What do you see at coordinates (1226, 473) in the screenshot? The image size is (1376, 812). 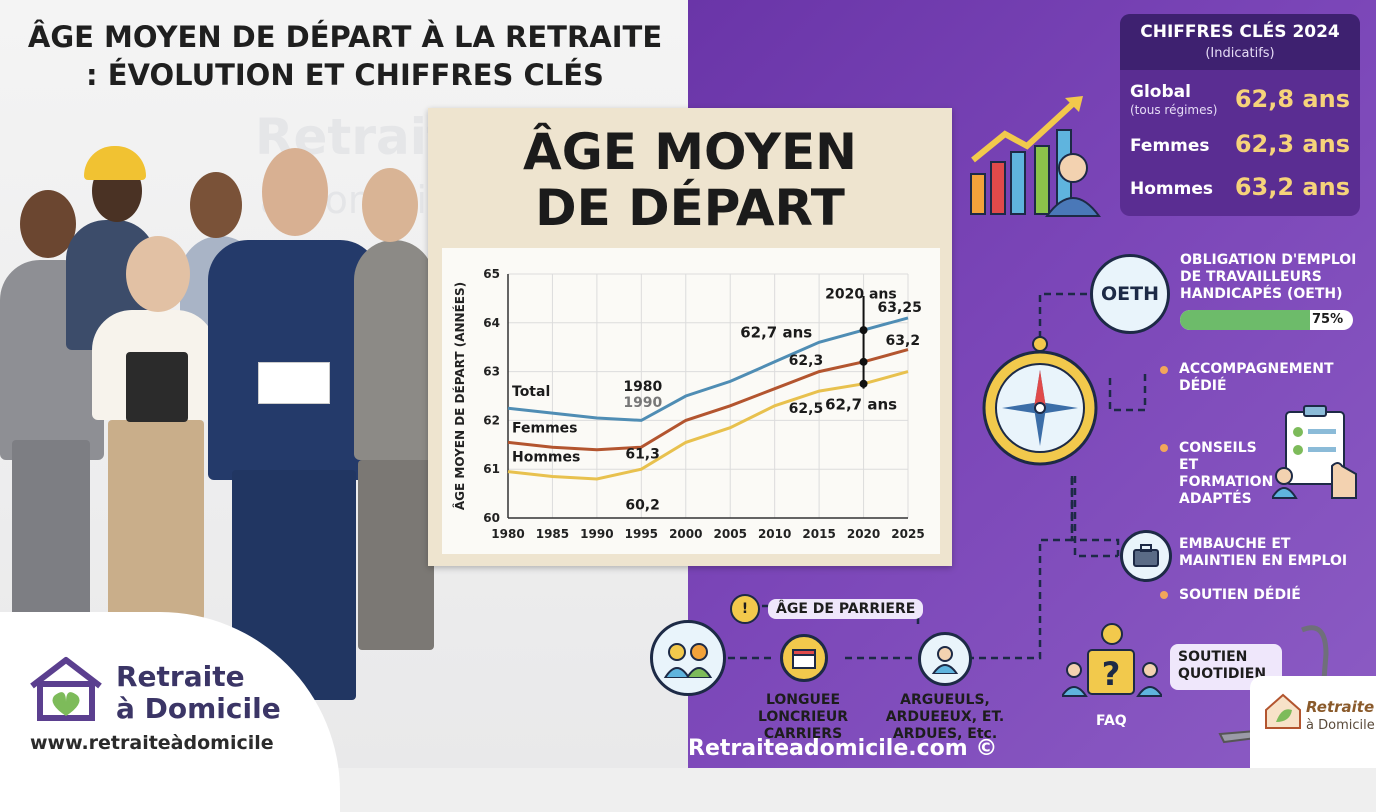 I see `item-conseils: CONSEILS ET FORMATION ADAPTÉS` at bounding box center [1226, 473].